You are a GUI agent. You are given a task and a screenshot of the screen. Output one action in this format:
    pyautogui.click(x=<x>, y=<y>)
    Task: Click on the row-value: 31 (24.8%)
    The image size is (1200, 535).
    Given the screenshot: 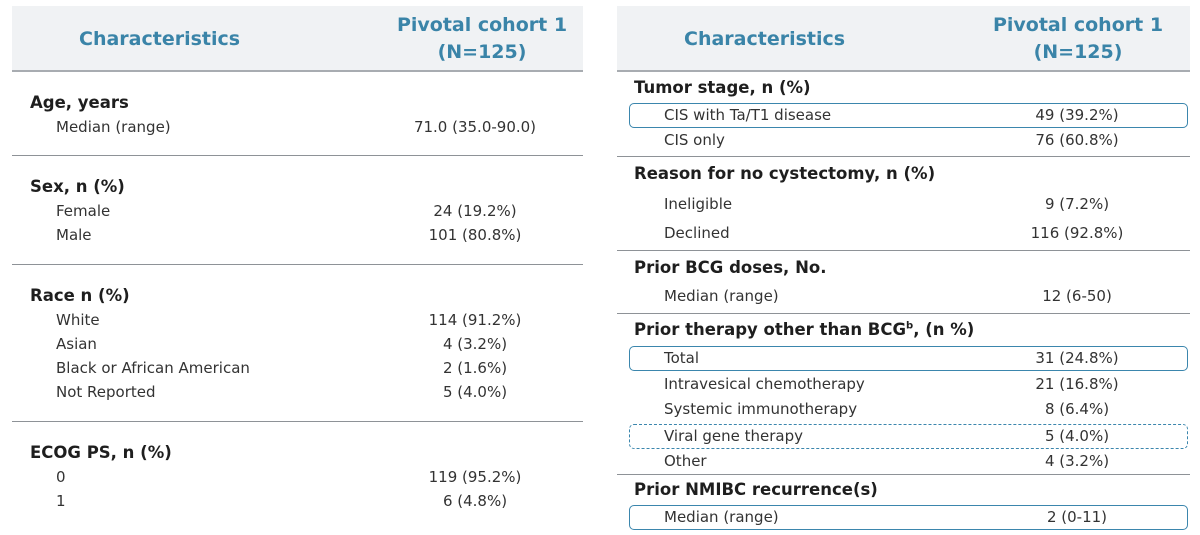 What is the action you would take?
    pyautogui.click(x=1077, y=358)
    